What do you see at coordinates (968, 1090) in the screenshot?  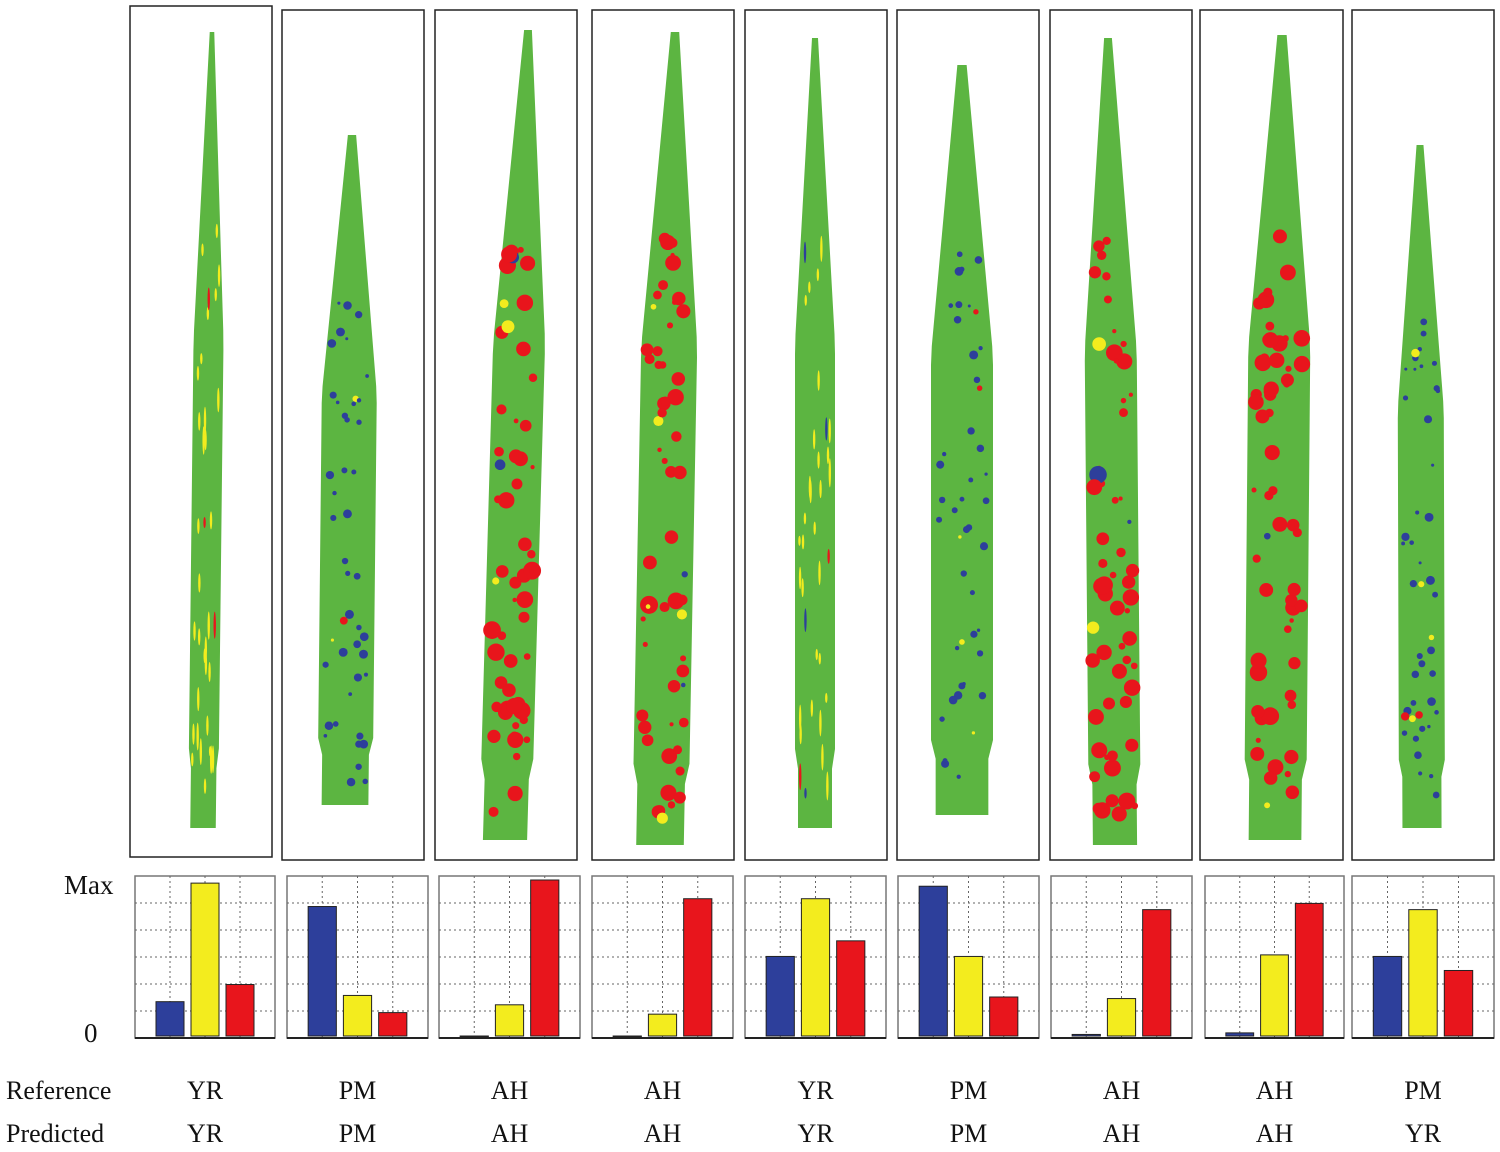 I see `reference-class-label: PM` at bounding box center [968, 1090].